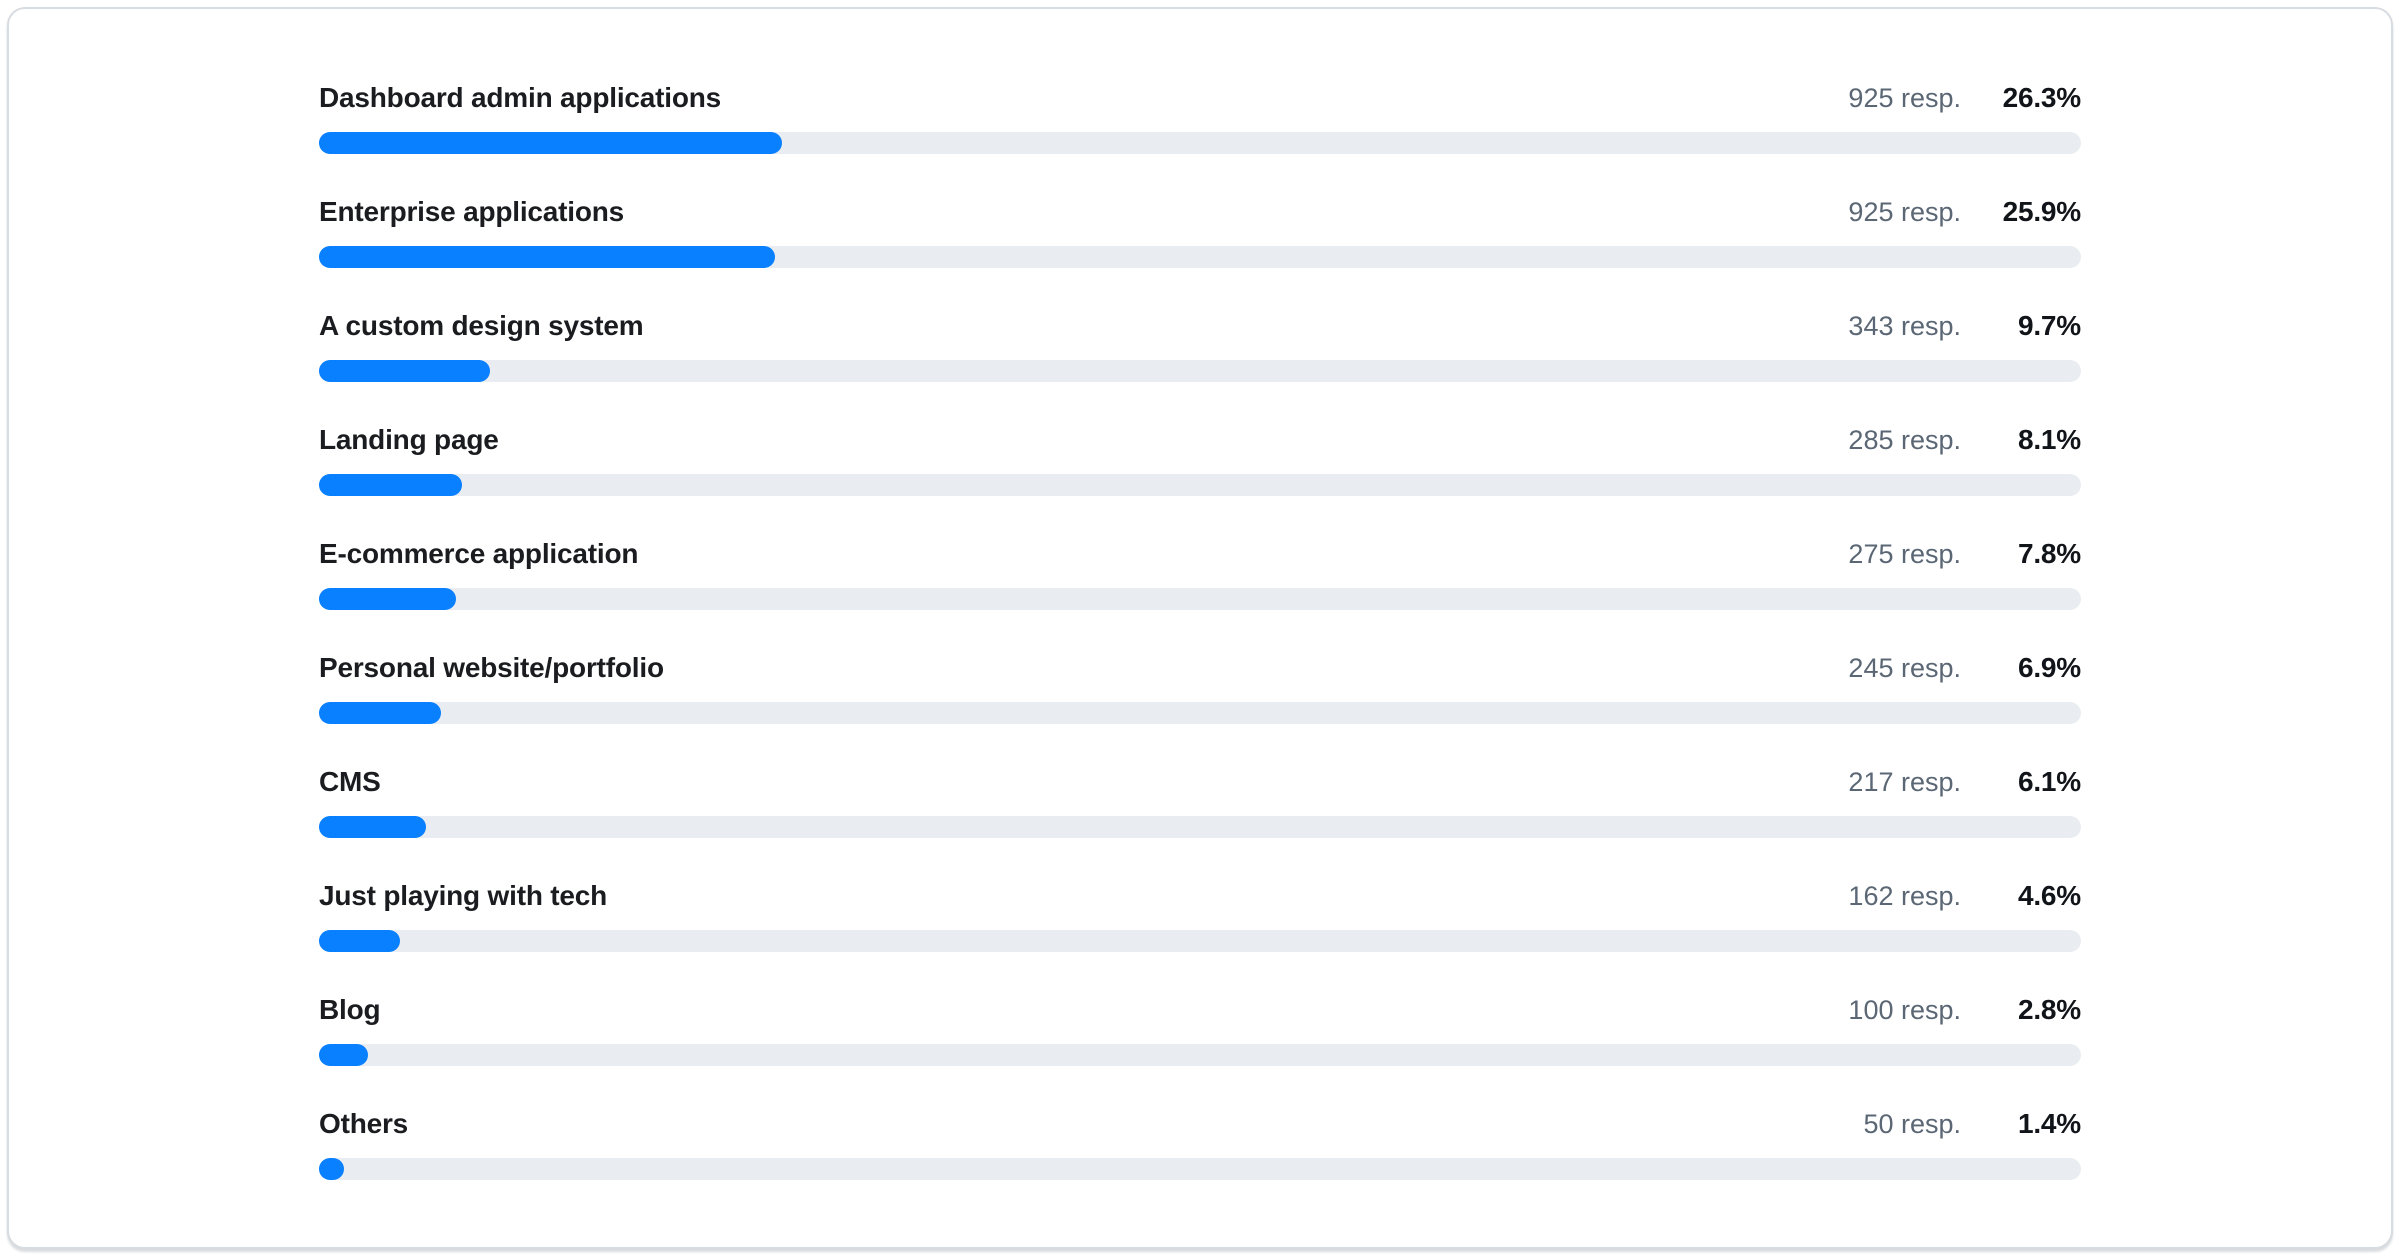 This screenshot has height=1256, width=2400. I want to click on chart-row: Just playing with tech 162 resp. 4.6%, so click(1200, 915).